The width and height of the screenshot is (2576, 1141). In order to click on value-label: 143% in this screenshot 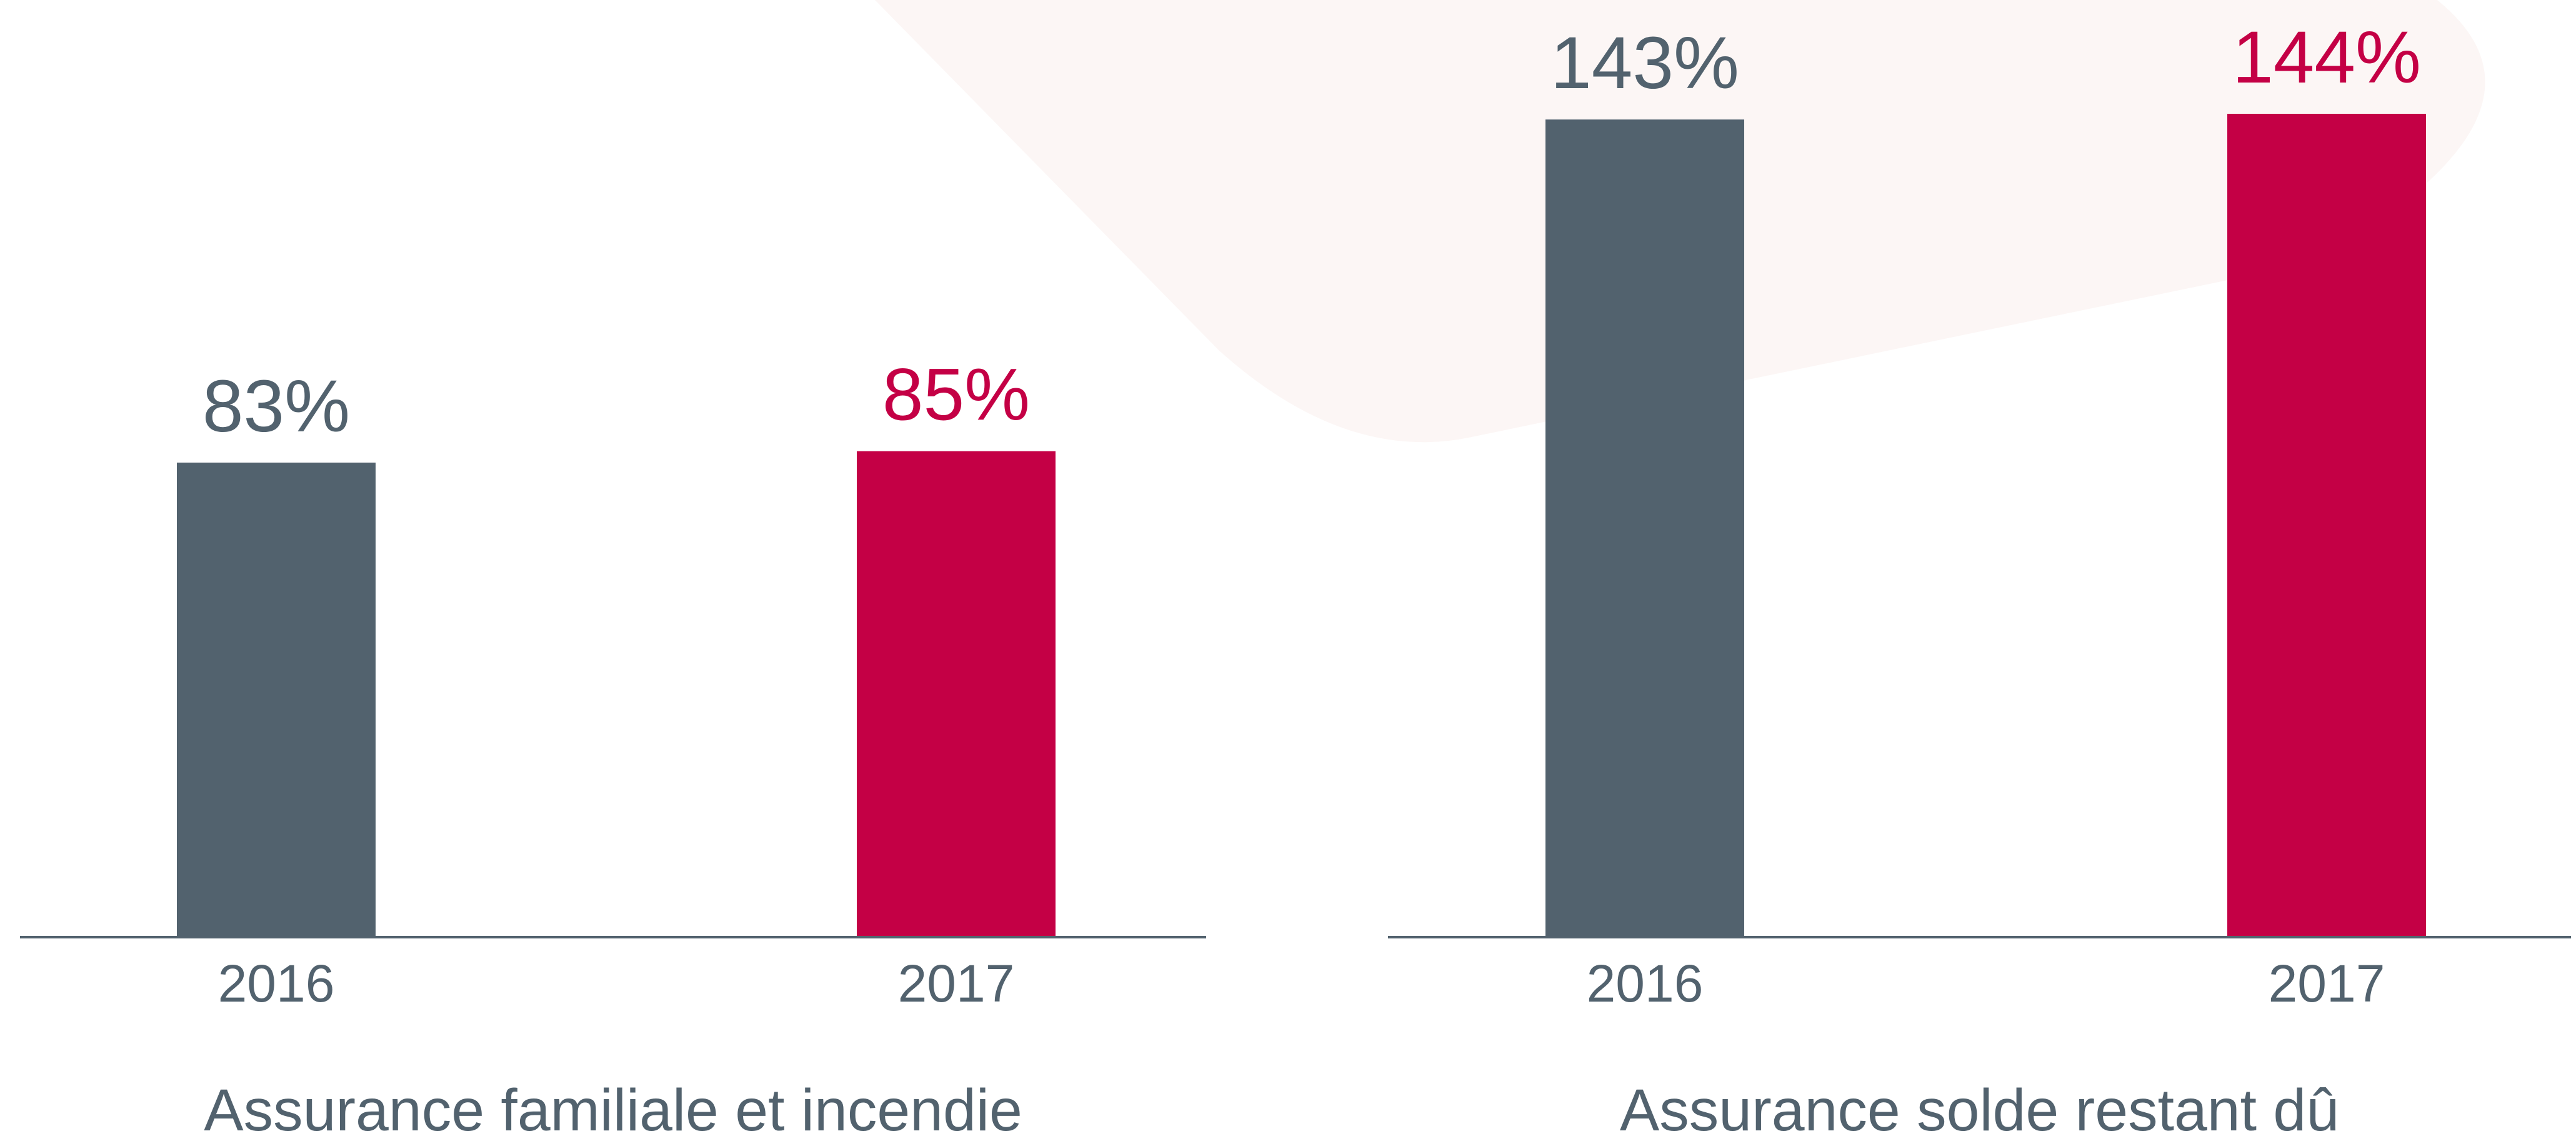, I will do `click(1644, 63)`.